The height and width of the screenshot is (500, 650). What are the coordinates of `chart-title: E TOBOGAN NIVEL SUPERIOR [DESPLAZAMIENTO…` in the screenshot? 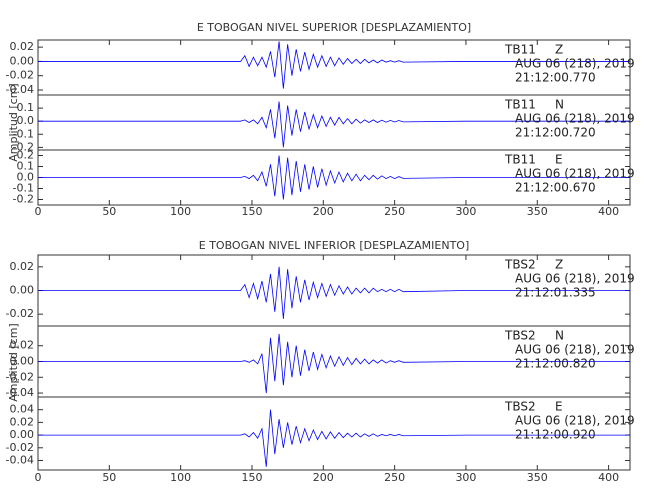 It's located at (334, 27).